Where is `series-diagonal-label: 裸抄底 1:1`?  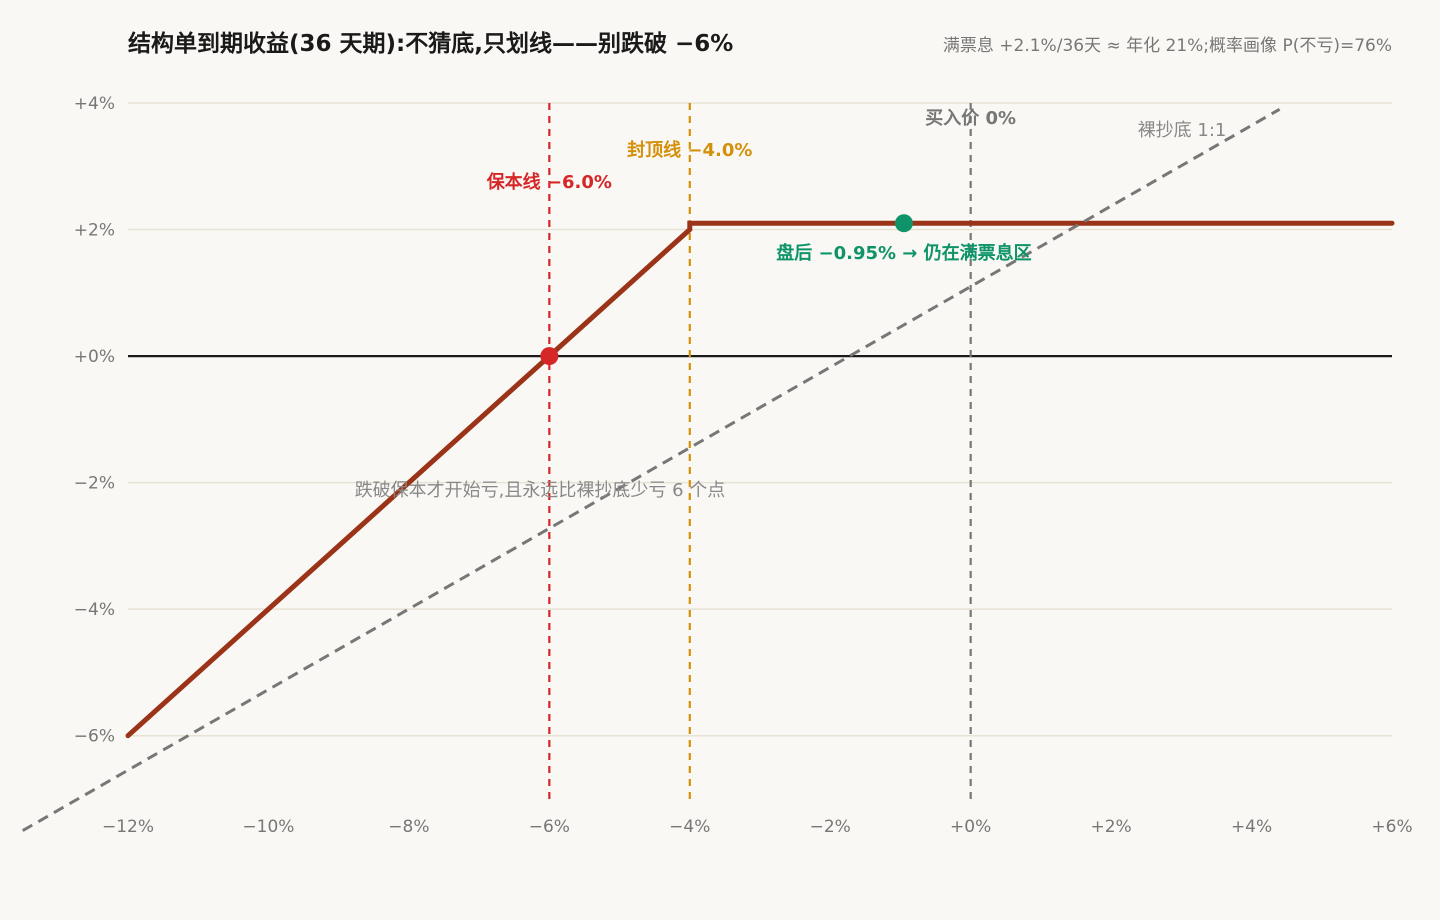
series-diagonal-label: 裸抄底 1:1 is located at coordinates (1182, 130).